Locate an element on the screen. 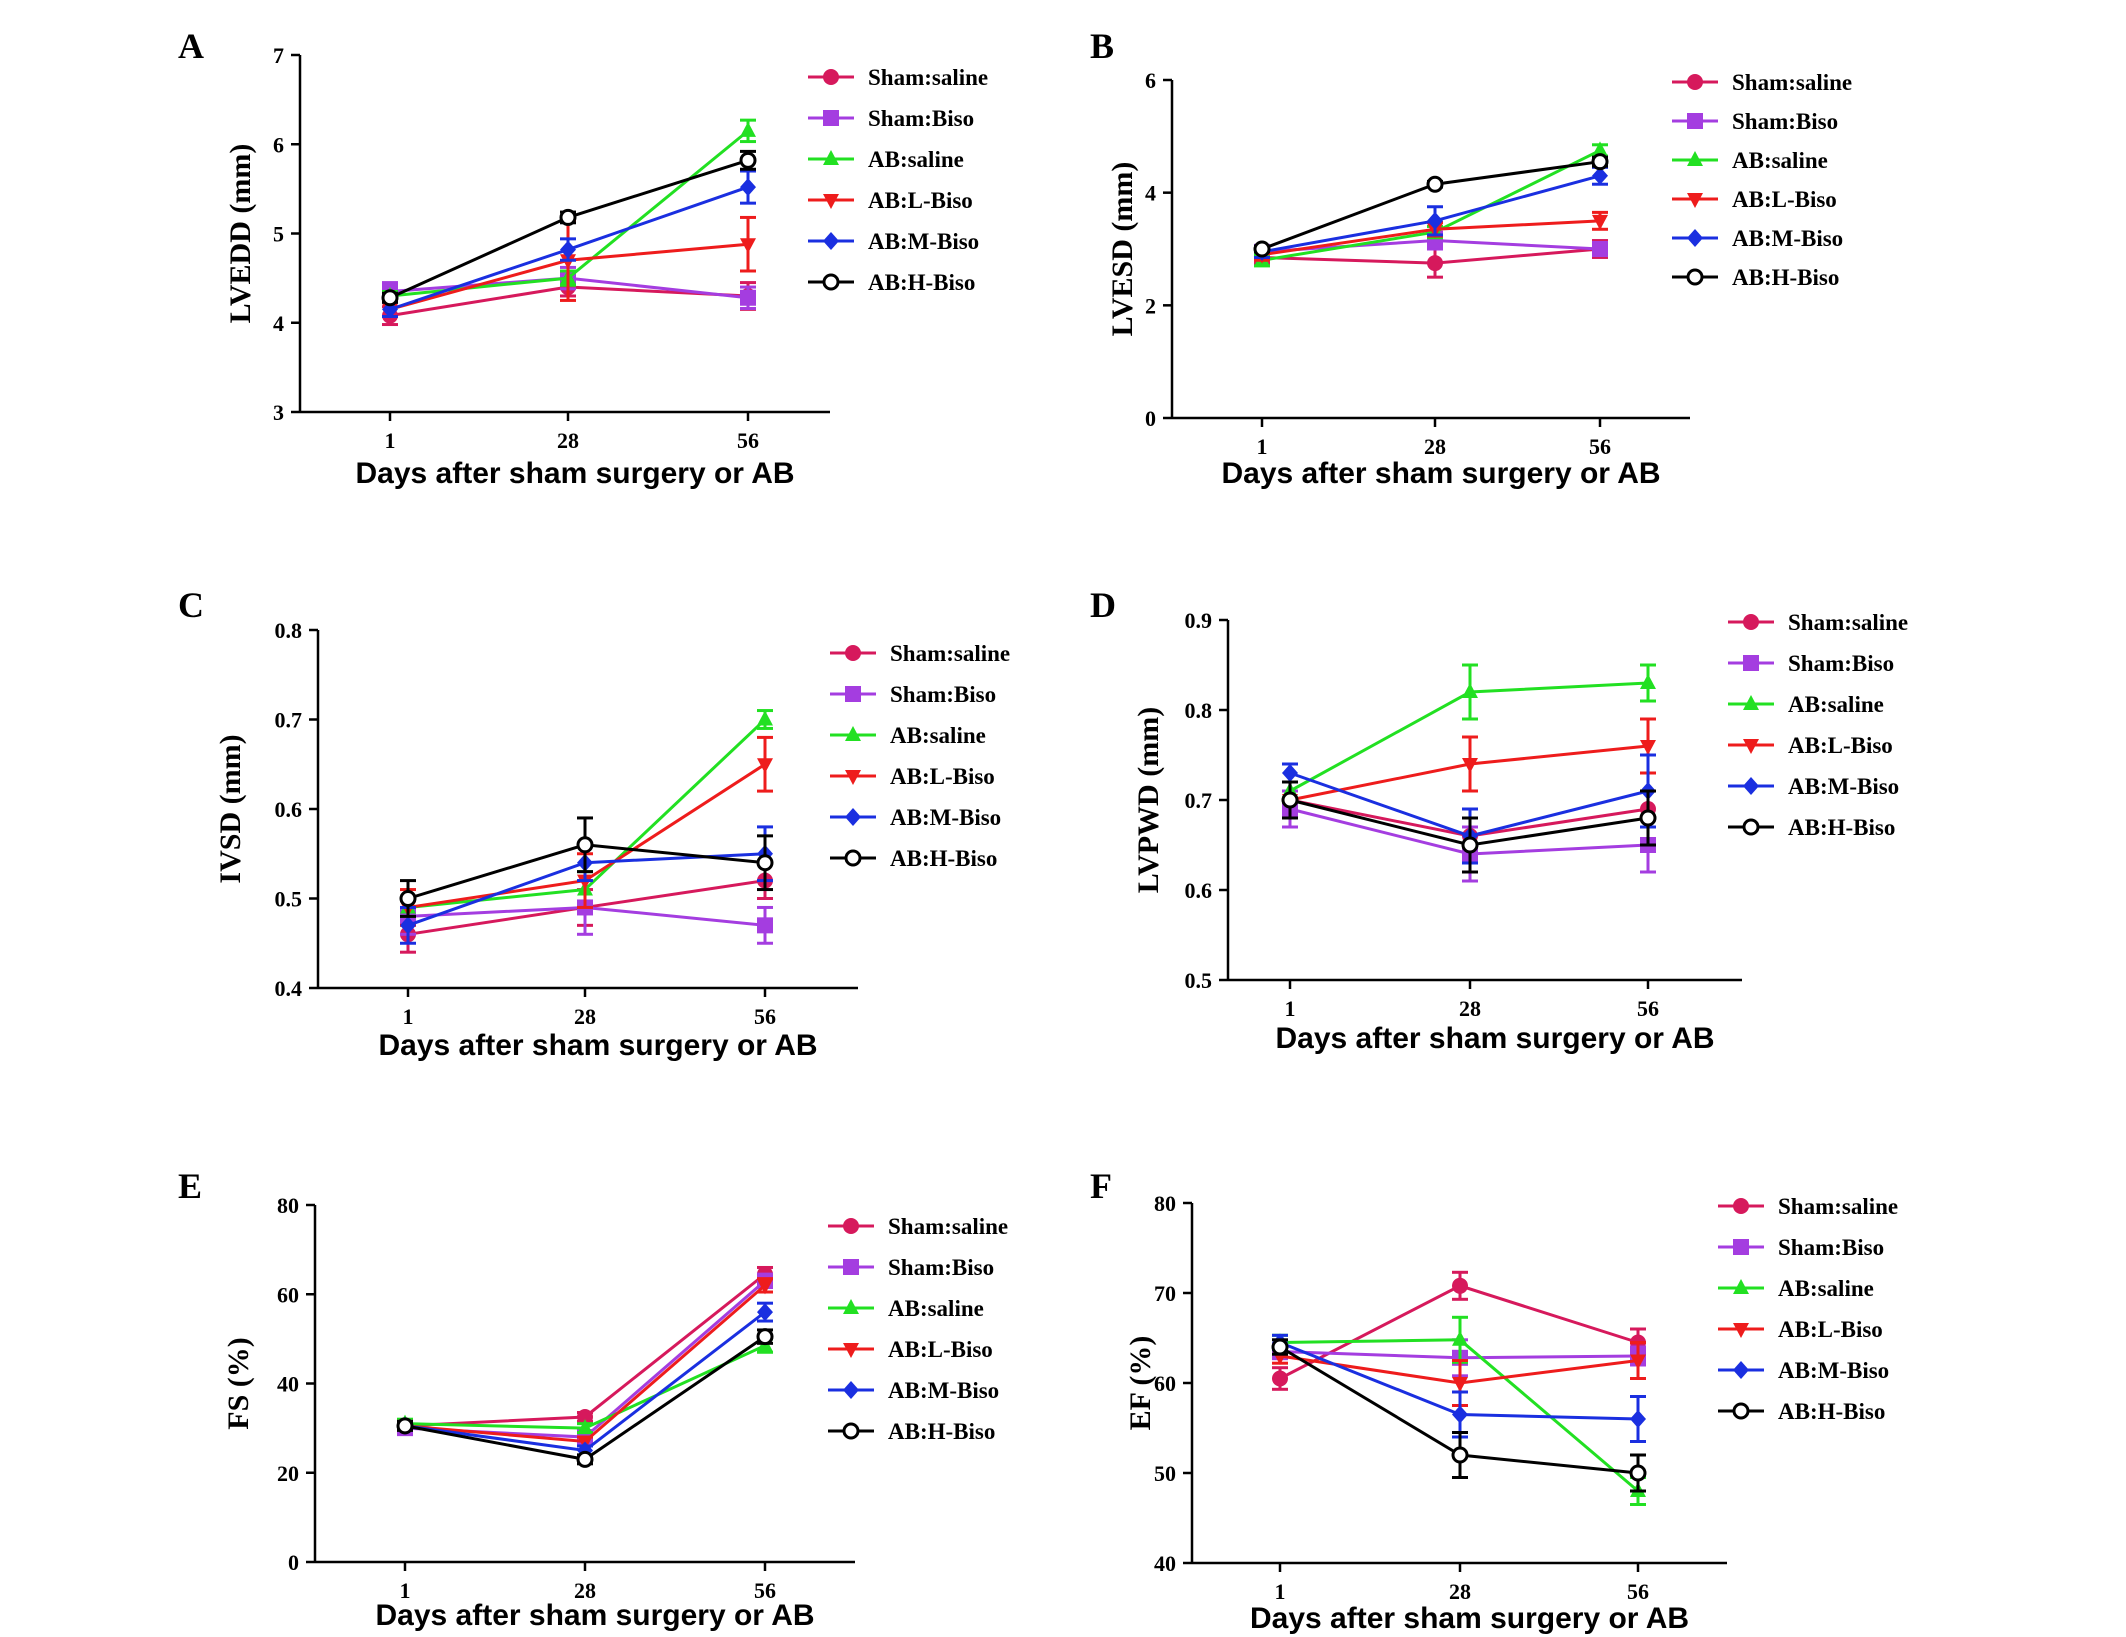 This screenshot has width=2126, height=1637. y-axis-label: EF (%) is located at coordinates (1140, 1383).